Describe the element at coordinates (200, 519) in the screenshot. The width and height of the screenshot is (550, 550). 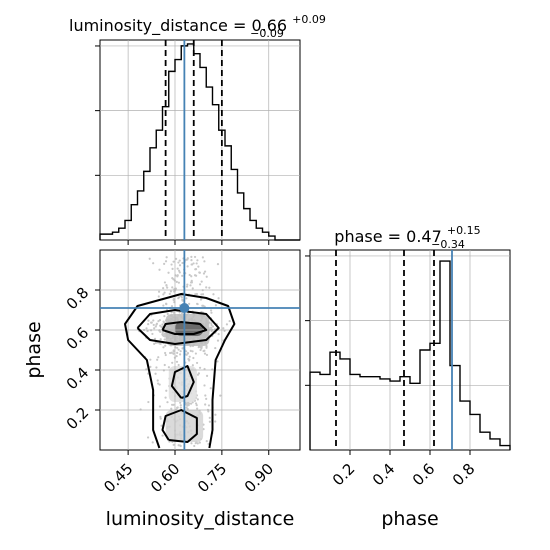
I see `joint-xlabel: luminosity_distance` at that location.